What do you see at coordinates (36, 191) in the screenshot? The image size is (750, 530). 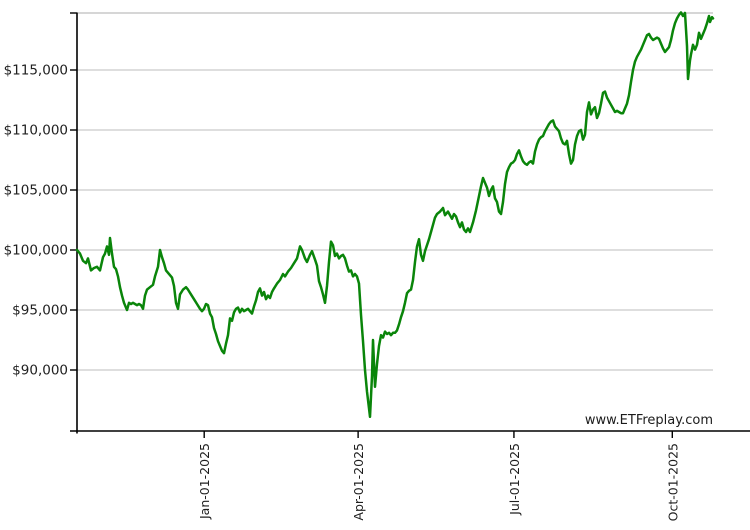 I see `y-tick-label: $105,000` at bounding box center [36, 191].